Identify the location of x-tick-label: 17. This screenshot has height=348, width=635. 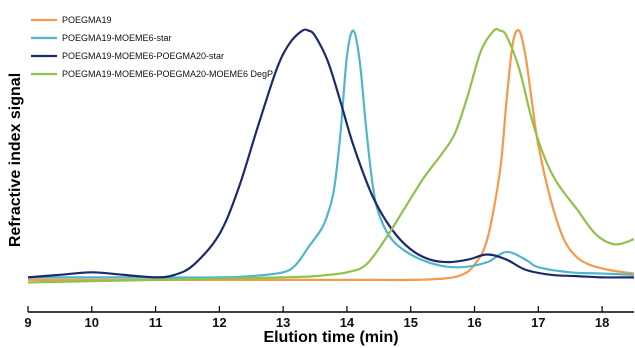
(538, 322).